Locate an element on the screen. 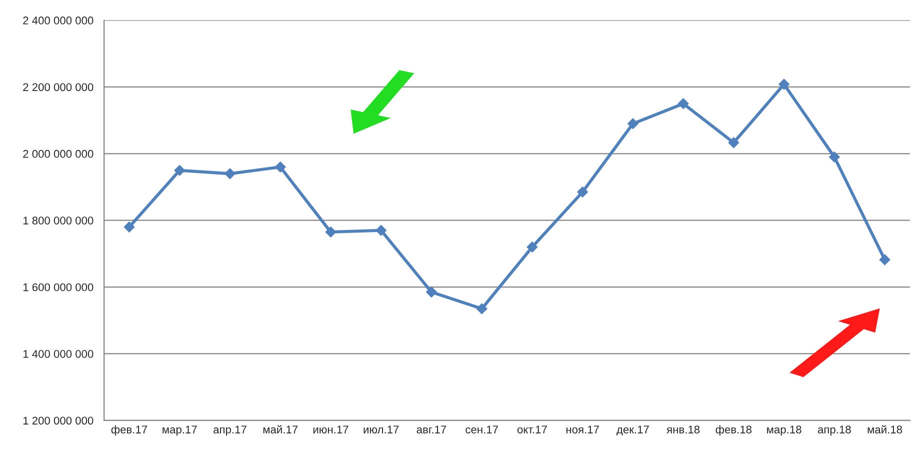  x-tick-label: мар.18 is located at coordinates (784, 431).